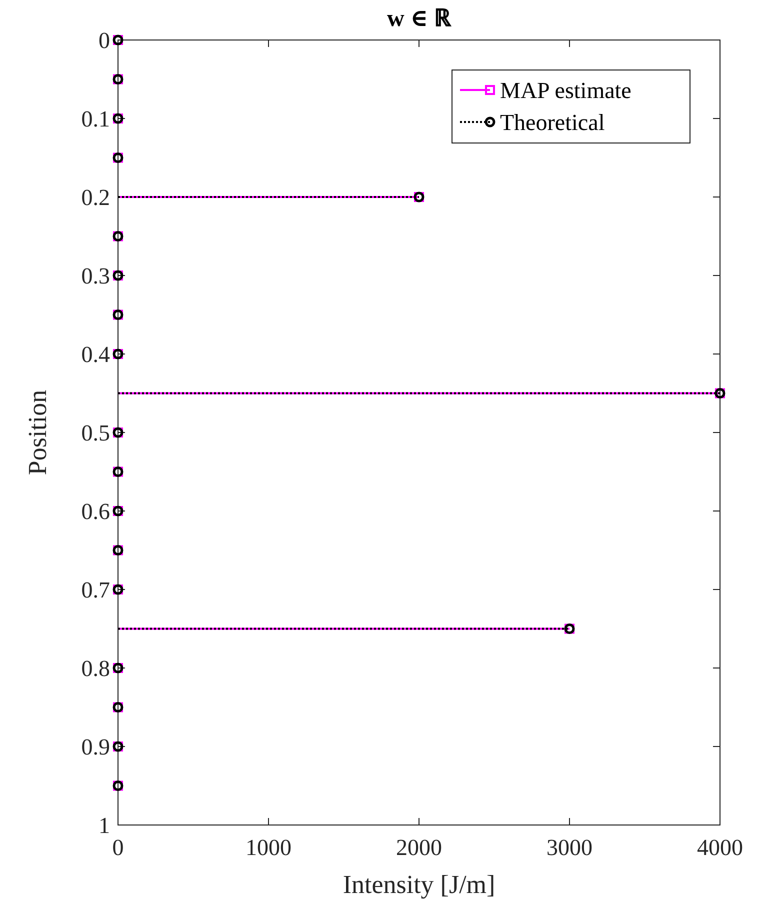 The image size is (779, 915). I want to click on y-tick-label: 0.9, so click(95, 747).